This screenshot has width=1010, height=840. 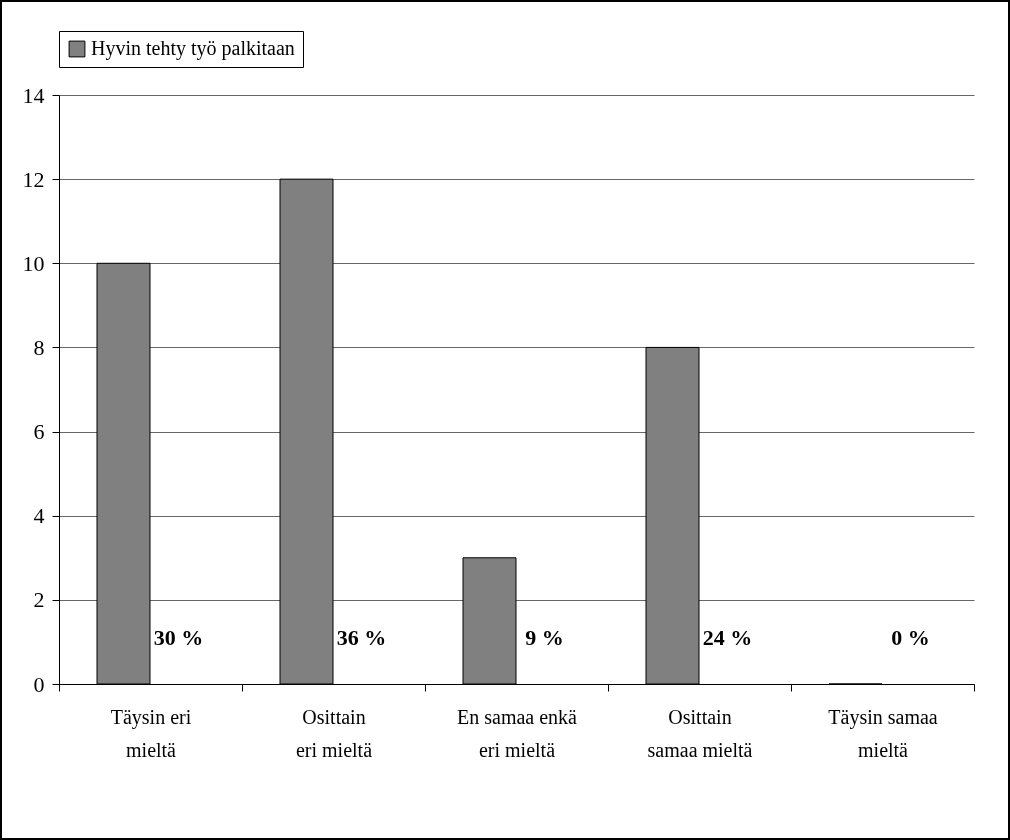 I want to click on text: 24 %, so click(x=727, y=637).